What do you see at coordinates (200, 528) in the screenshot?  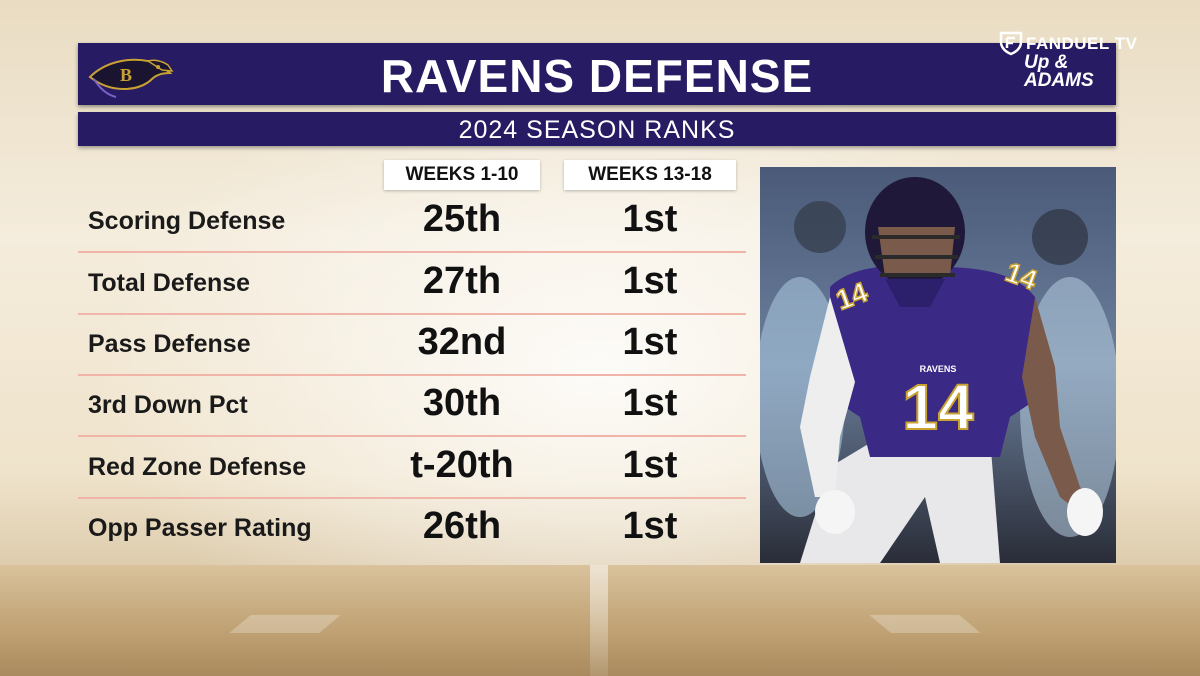 I see `row-label: Opp Passer Rating` at bounding box center [200, 528].